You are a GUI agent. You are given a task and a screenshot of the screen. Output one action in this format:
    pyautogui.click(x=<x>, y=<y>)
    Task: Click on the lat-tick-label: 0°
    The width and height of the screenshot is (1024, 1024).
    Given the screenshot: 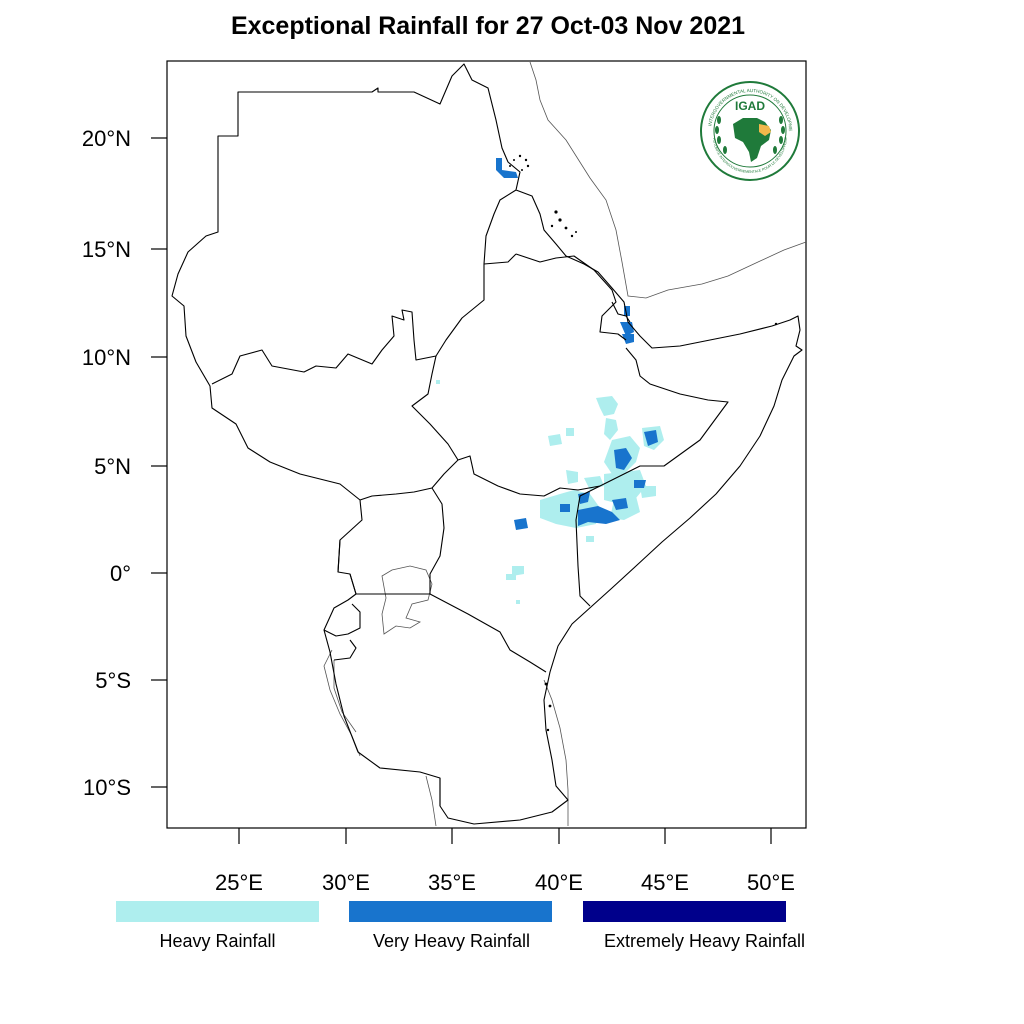 What is the action you would take?
    pyautogui.click(x=120, y=573)
    